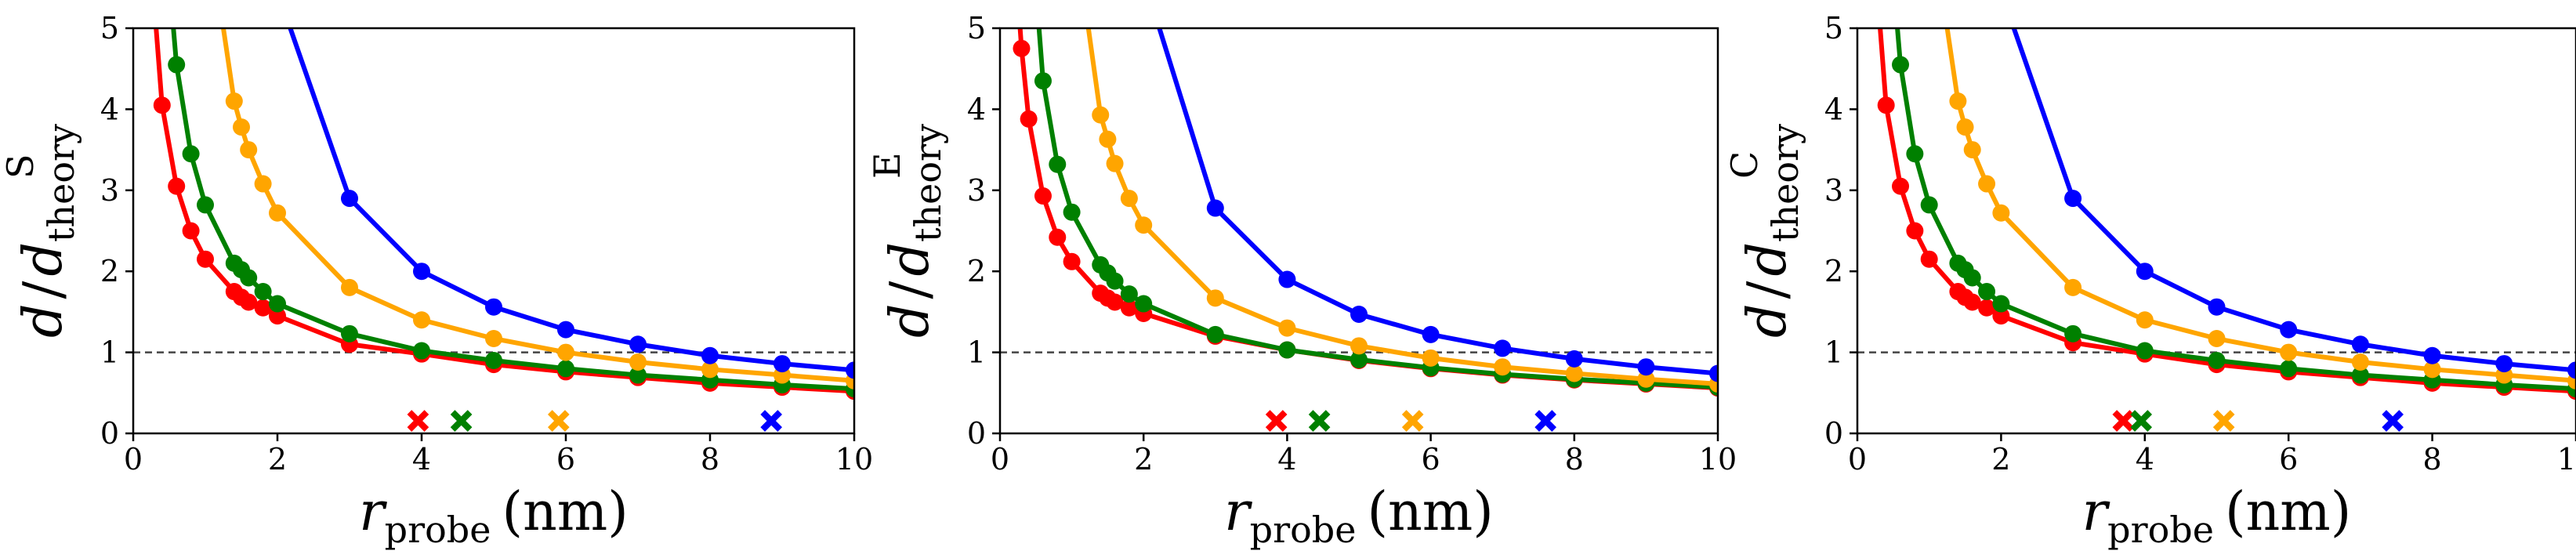 The height and width of the screenshot is (558, 2576). I want to click on y-axis-label: d/dtheoryC, so click(1764, 231).